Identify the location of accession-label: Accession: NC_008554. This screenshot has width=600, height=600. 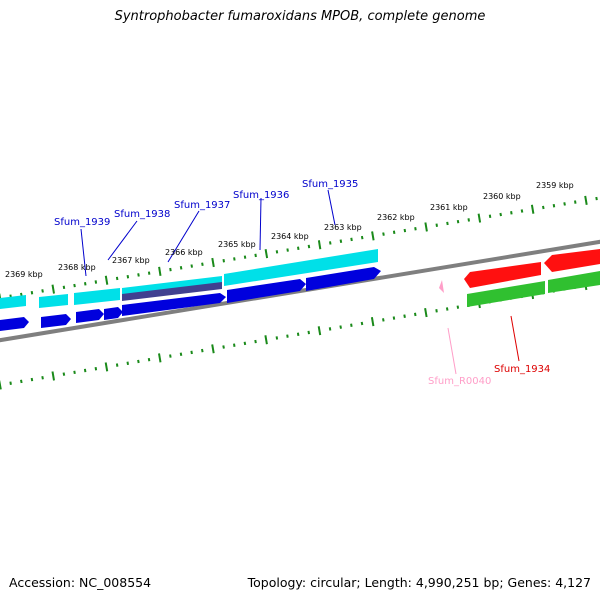
(80, 582).